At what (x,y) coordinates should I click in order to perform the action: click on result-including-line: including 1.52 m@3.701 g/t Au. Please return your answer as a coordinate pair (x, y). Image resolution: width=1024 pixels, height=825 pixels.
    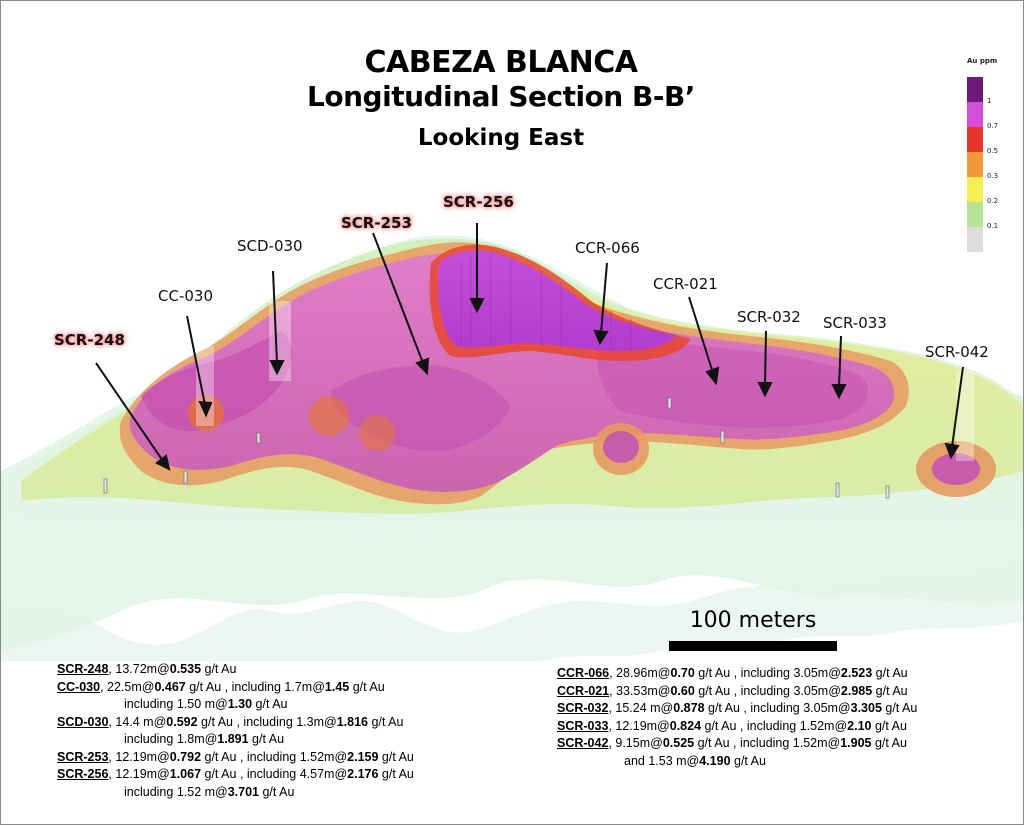
    Looking at the image, I should click on (209, 791).